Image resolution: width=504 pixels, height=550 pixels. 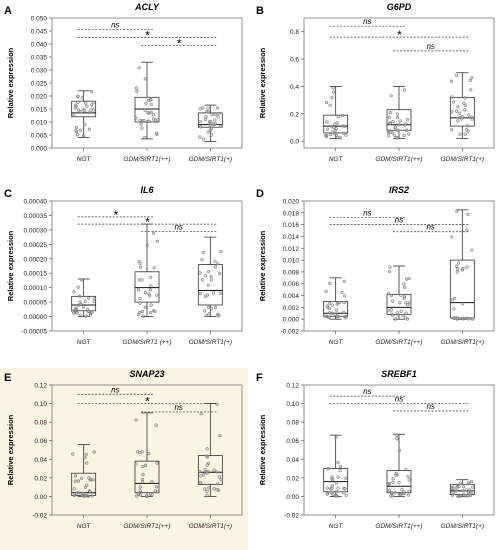 I want to click on x-tick-label: GDM/SIRT1(+), so click(x=462, y=342).